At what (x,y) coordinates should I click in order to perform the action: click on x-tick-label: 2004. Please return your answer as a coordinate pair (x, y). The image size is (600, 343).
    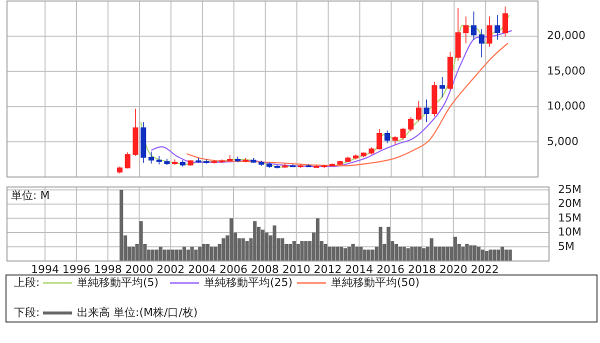
    Looking at the image, I should click on (202, 269).